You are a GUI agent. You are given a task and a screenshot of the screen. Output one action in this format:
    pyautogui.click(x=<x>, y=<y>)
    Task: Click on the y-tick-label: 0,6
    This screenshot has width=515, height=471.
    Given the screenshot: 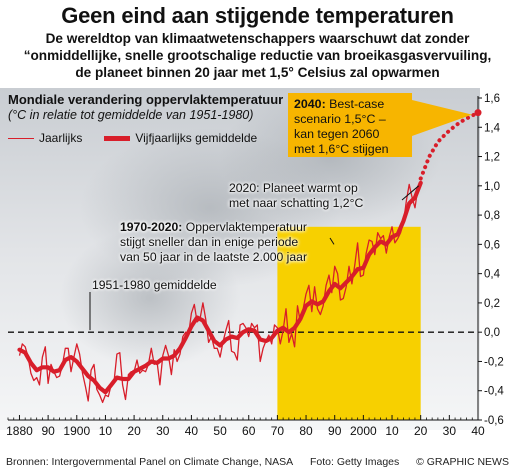 What is the action you would take?
    pyautogui.click(x=492, y=245)
    